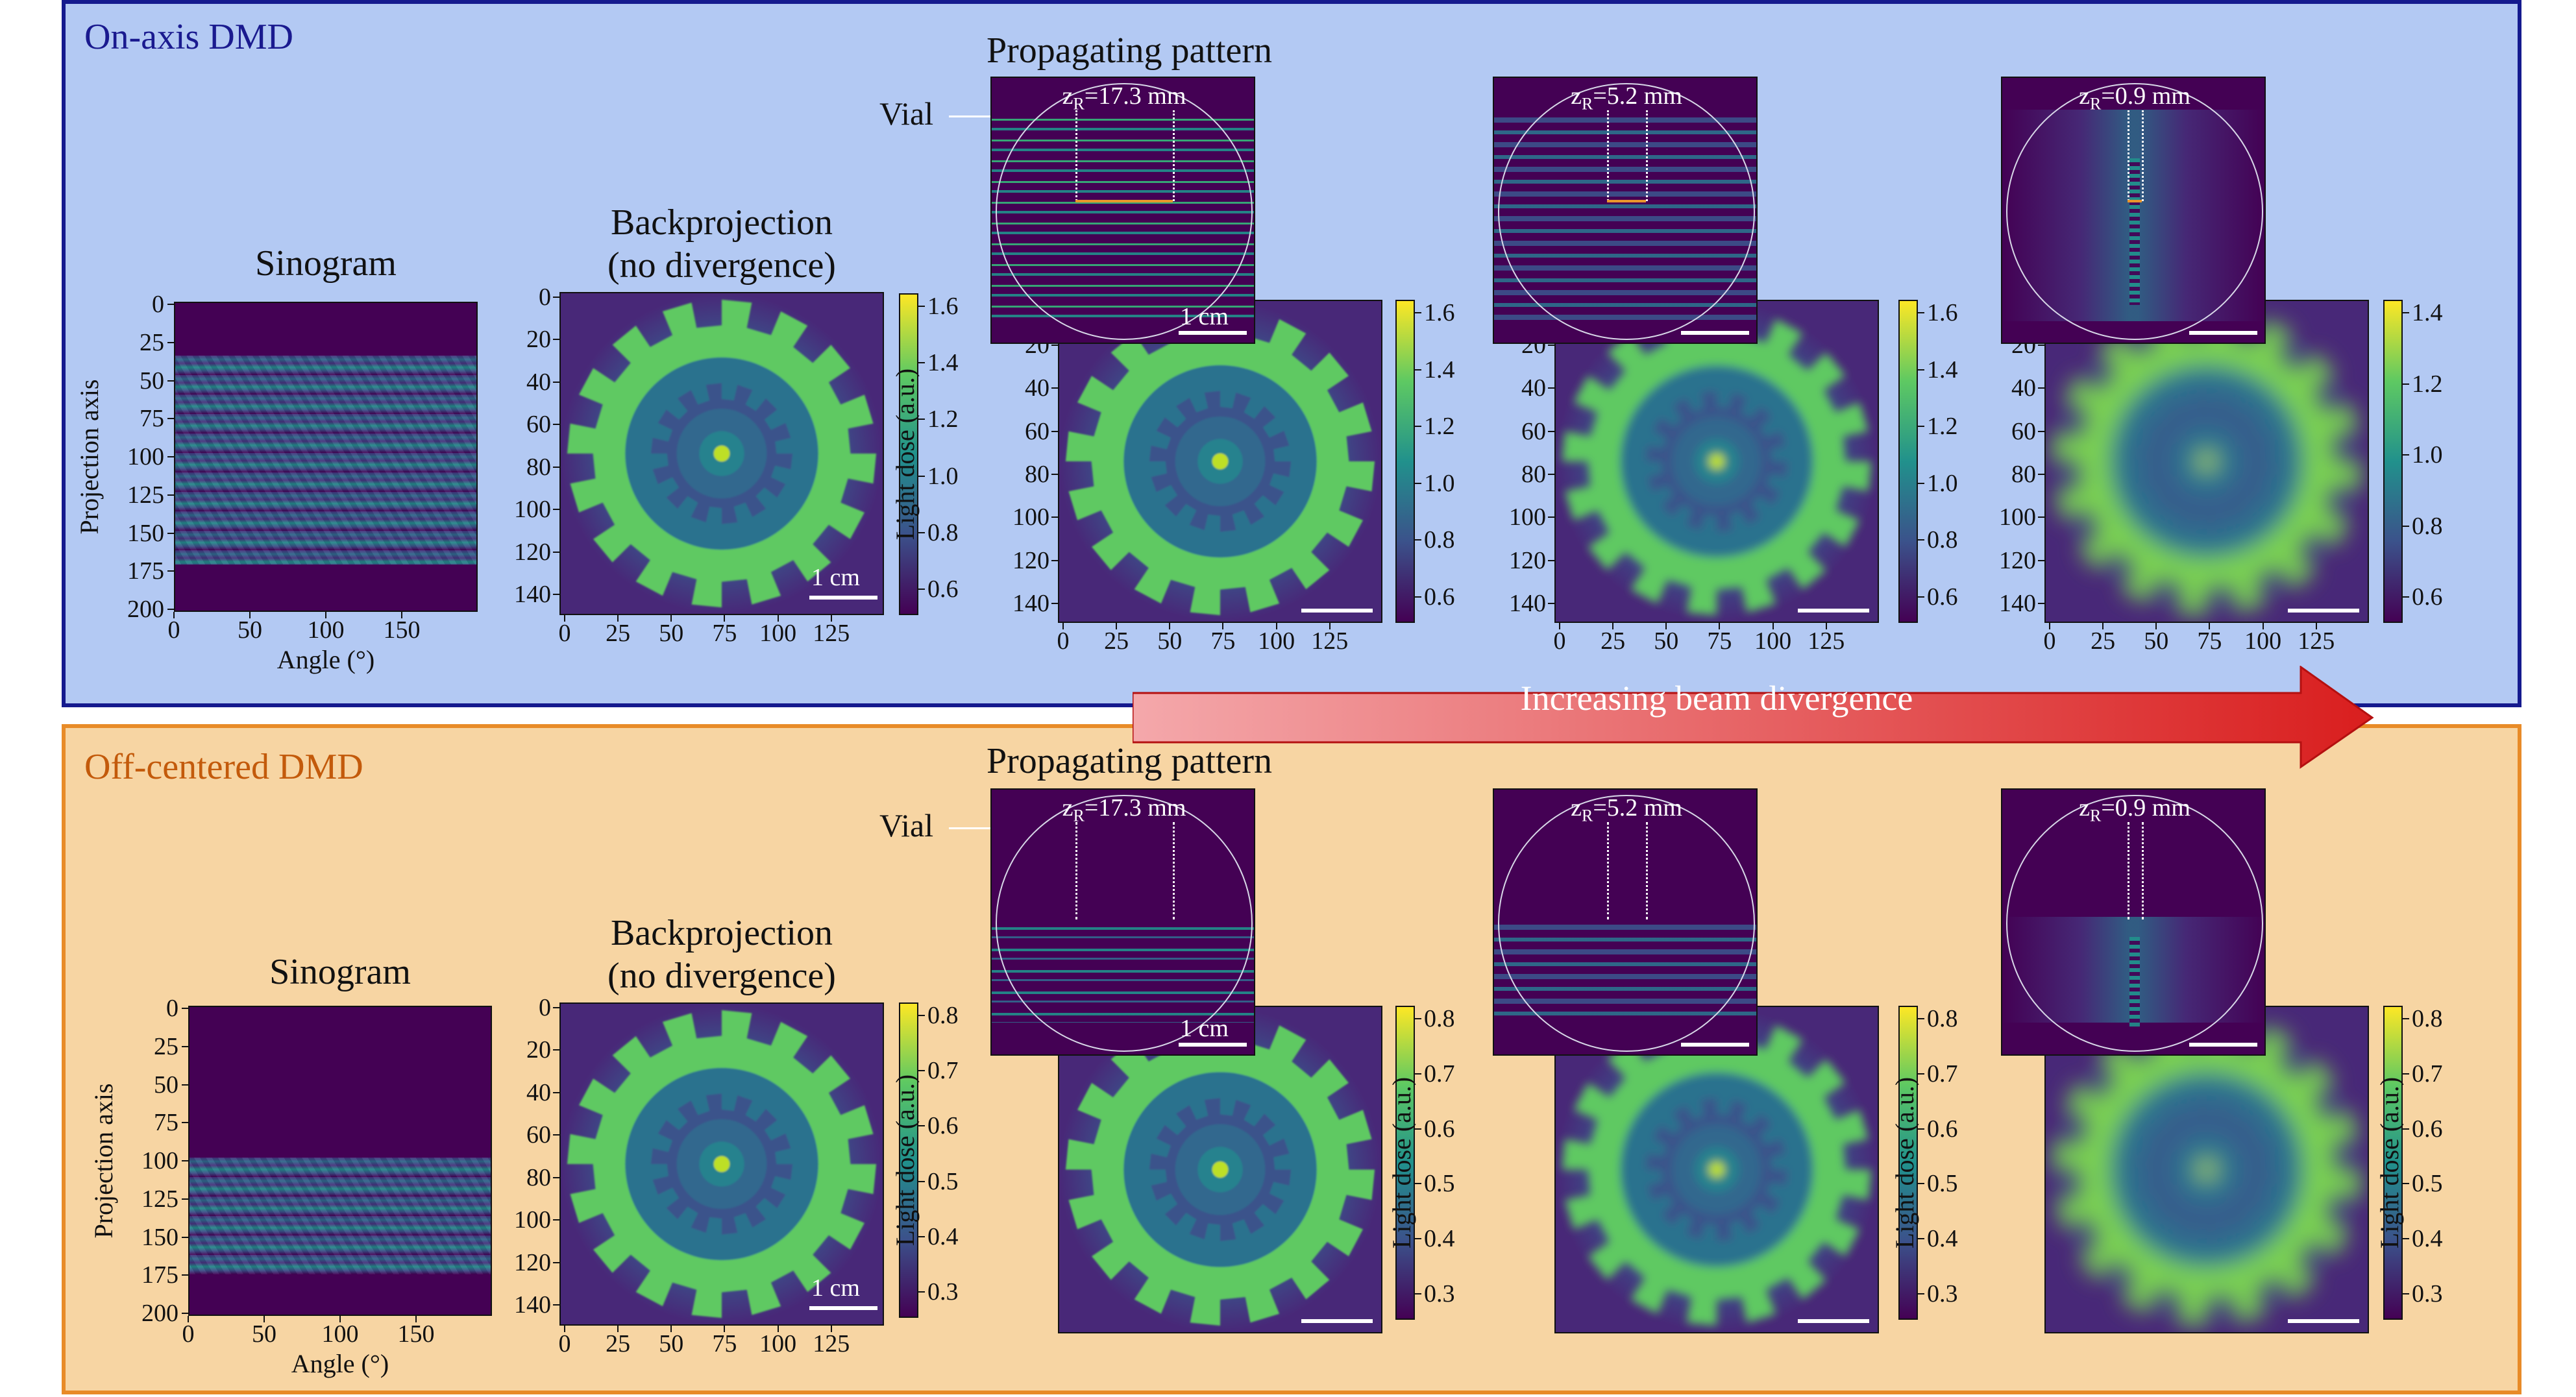 The height and width of the screenshot is (1397, 2576). What do you see at coordinates (1204, 316) in the screenshot?
I see `scale-bar-label: 1 cm` at bounding box center [1204, 316].